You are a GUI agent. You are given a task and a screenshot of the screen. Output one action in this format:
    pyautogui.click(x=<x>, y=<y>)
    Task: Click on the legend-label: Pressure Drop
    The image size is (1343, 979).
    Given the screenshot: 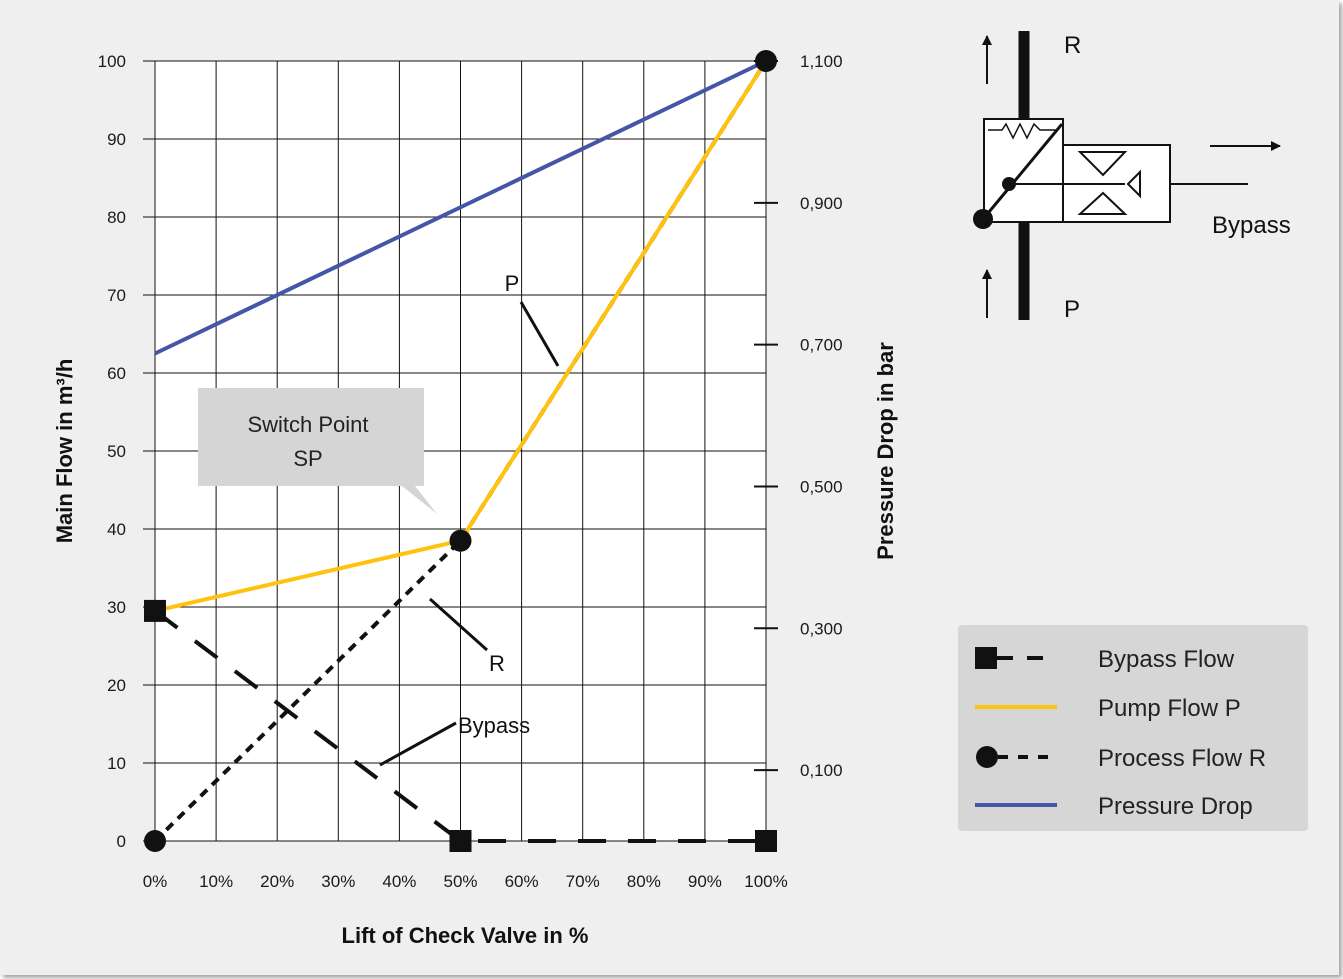 What is the action you would take?
    pyautogui.click(x=1175, y=806)
    